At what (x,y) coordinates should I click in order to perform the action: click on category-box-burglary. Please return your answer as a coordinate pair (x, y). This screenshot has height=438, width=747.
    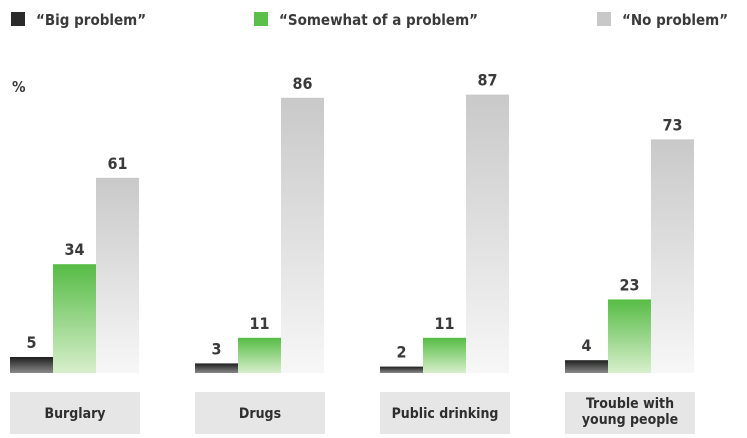
    Looking at the image, I should click on (75, 413).